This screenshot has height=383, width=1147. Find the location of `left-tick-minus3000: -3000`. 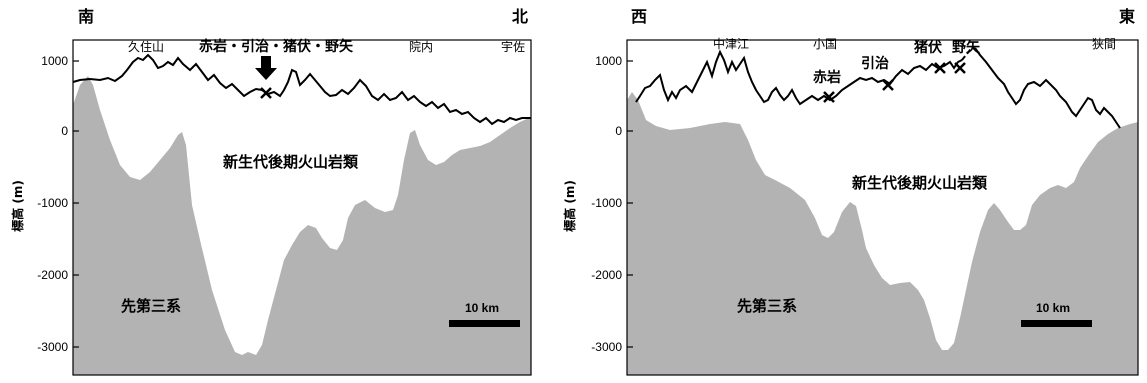

left-tick-minus3000: -3000 is located at coordinates (52, 347).